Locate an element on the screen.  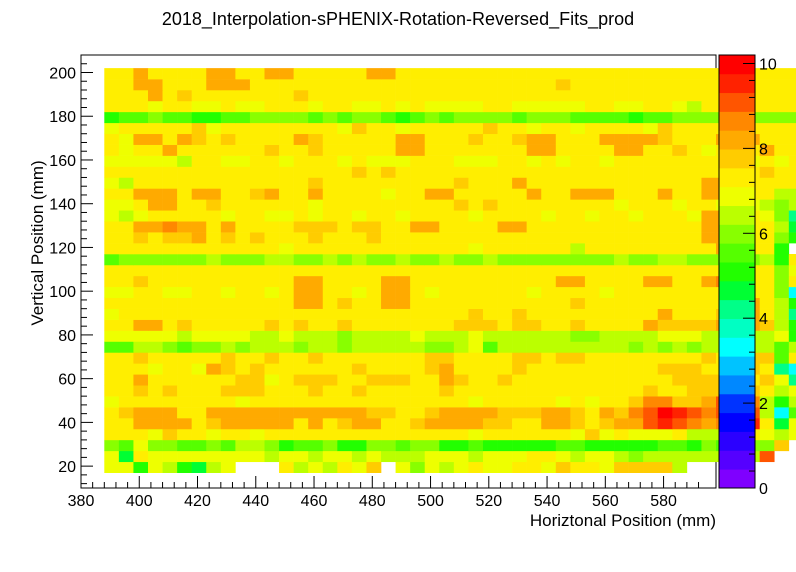
x-tick-label: 380 is located at coordinates (81, 501).